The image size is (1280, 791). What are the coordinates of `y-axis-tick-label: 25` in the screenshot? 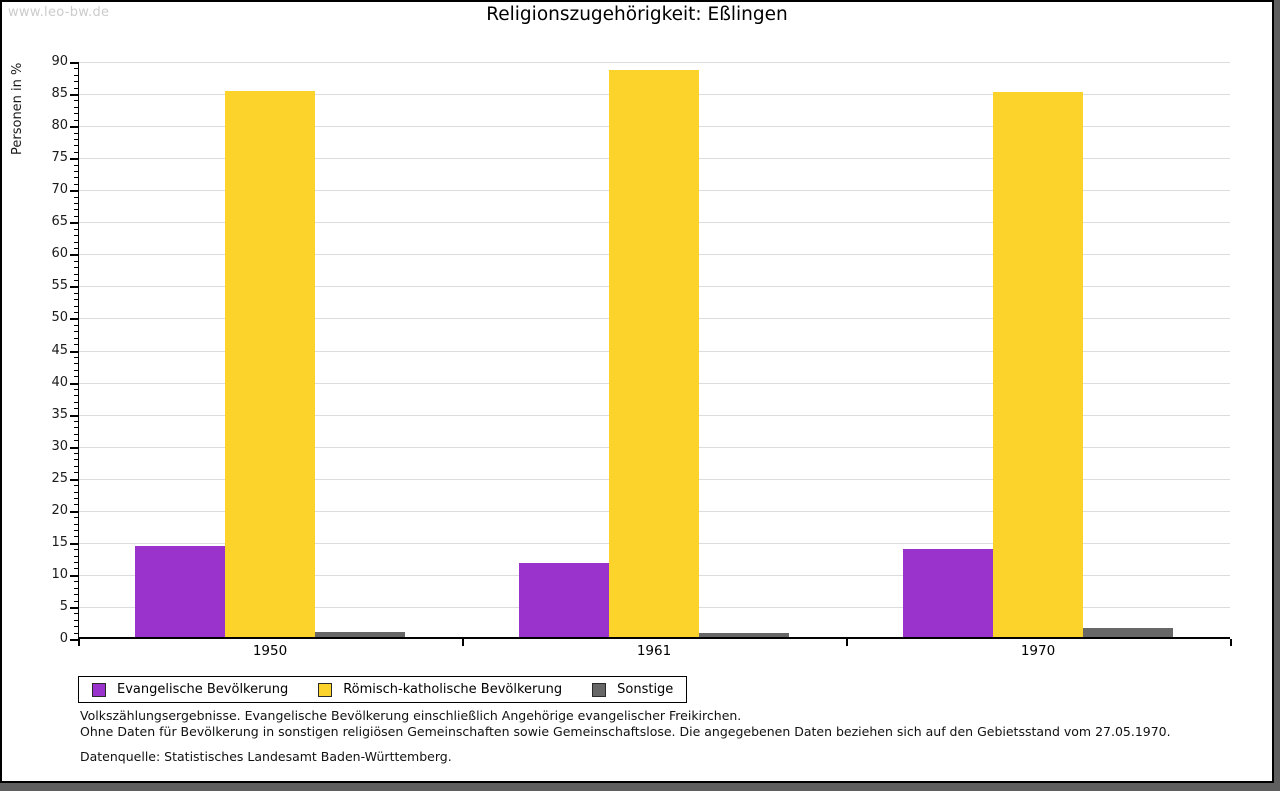 It's located at (59, 478).